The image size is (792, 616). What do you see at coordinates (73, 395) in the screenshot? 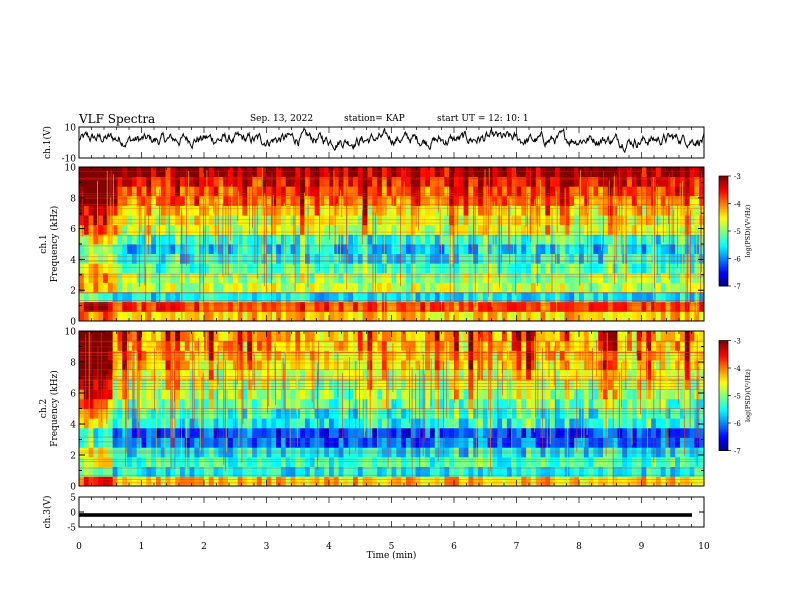
I see `ch2-ytick-label: 6` at bounding box center [73, 395].